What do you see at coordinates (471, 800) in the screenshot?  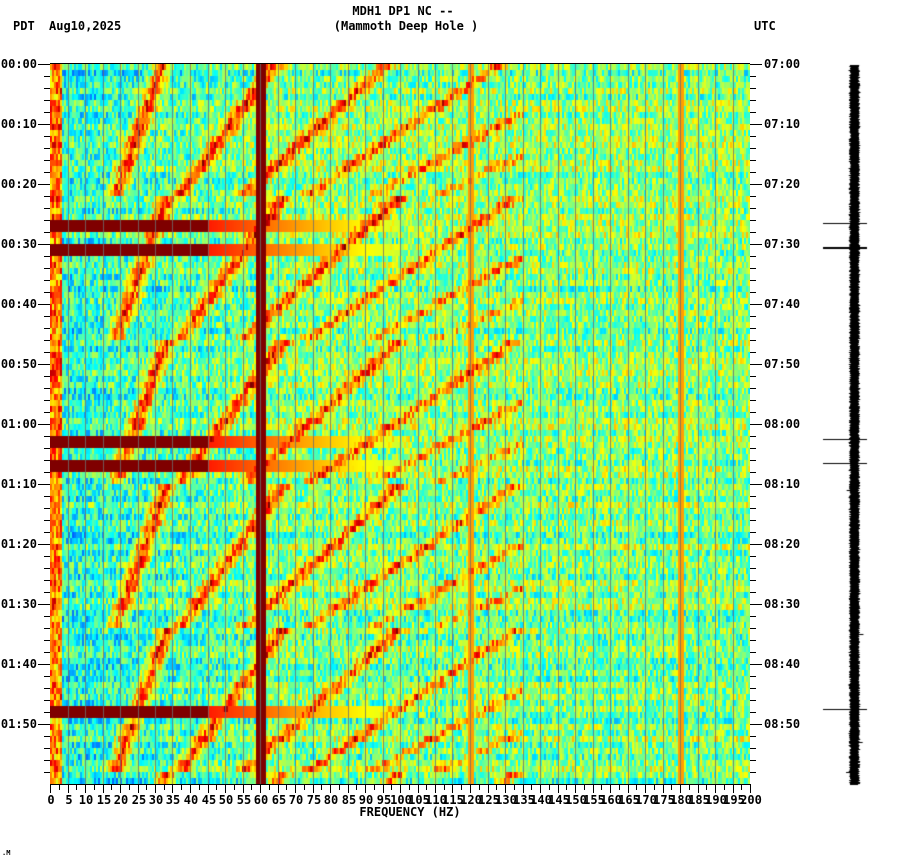 I see `x-tick-label: 120` at bounding box center [471, 800].